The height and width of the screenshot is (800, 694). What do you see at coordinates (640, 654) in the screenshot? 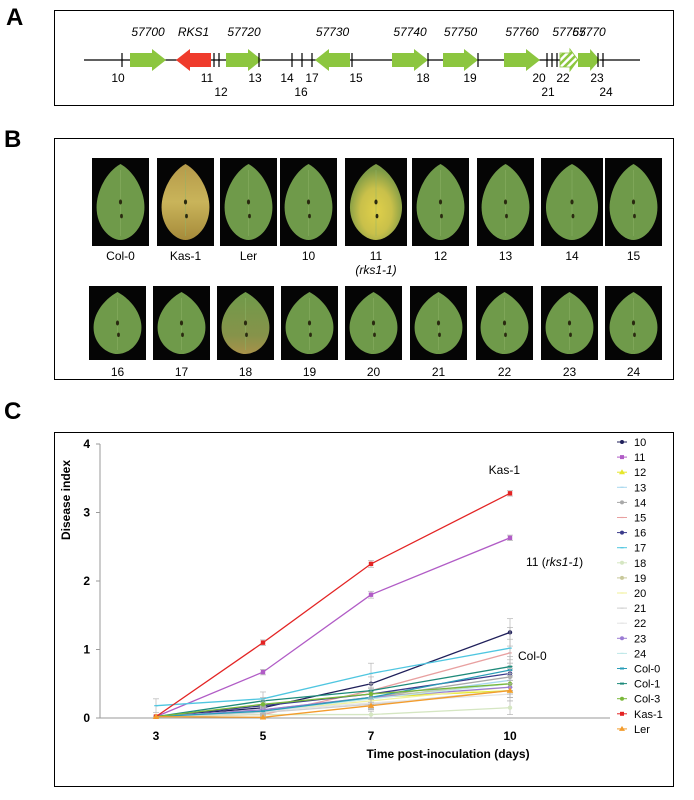
I see `legend-label: 24` at bounding box center [640, 654].